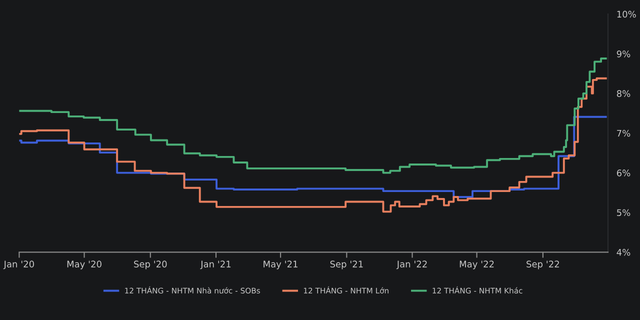  I want to click on x-tick-label: Sep '20, so click(150, 265).